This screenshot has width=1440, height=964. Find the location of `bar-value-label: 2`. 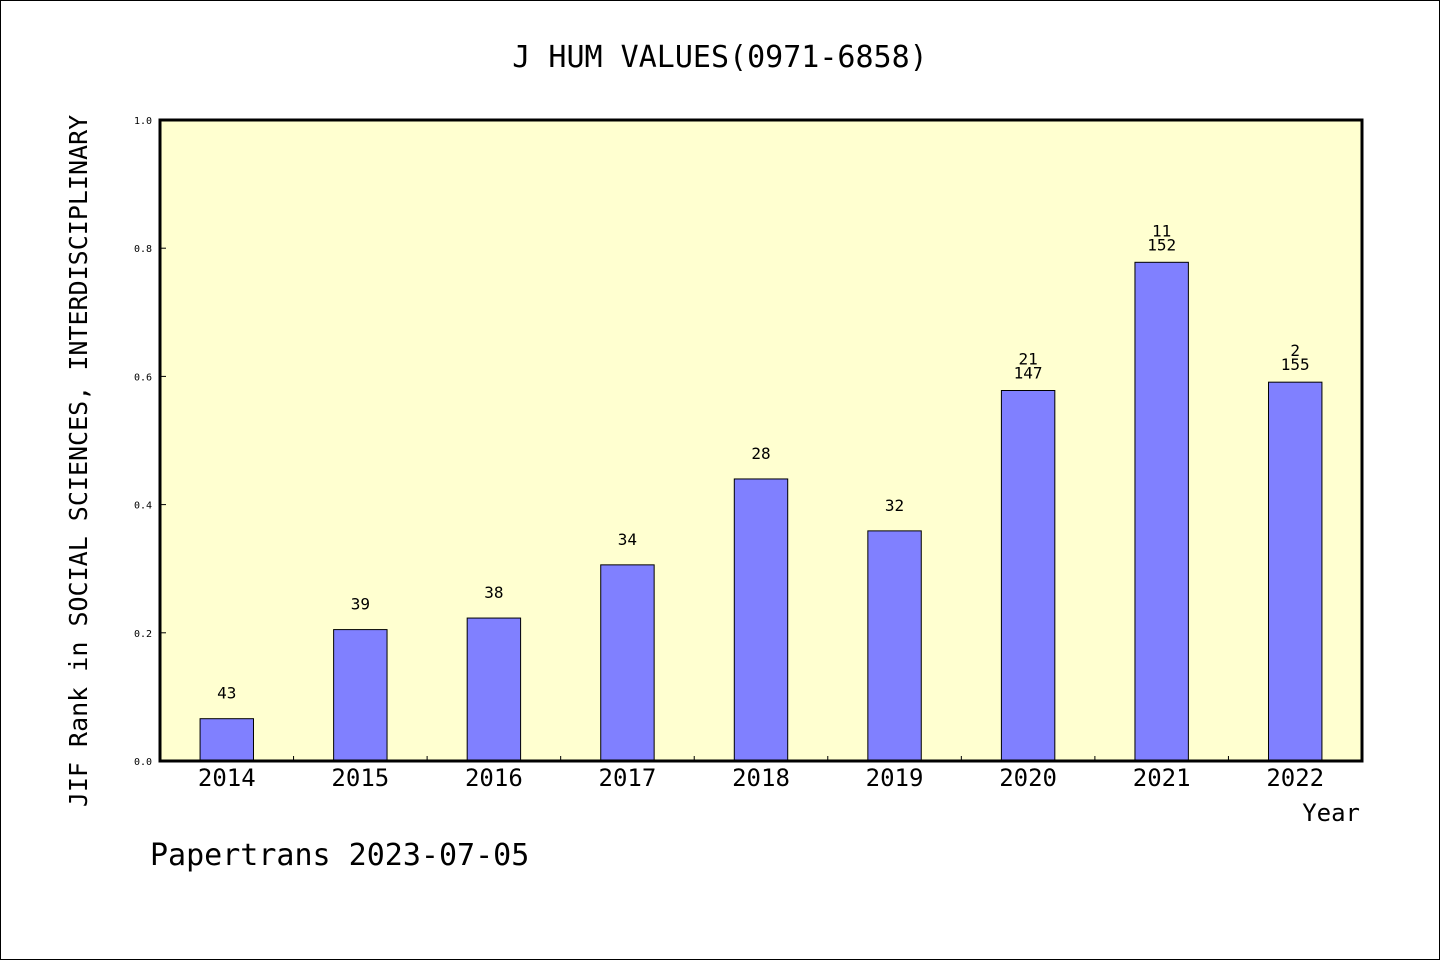

bar-value-label: 2 is located at coordinates (1295, 350).